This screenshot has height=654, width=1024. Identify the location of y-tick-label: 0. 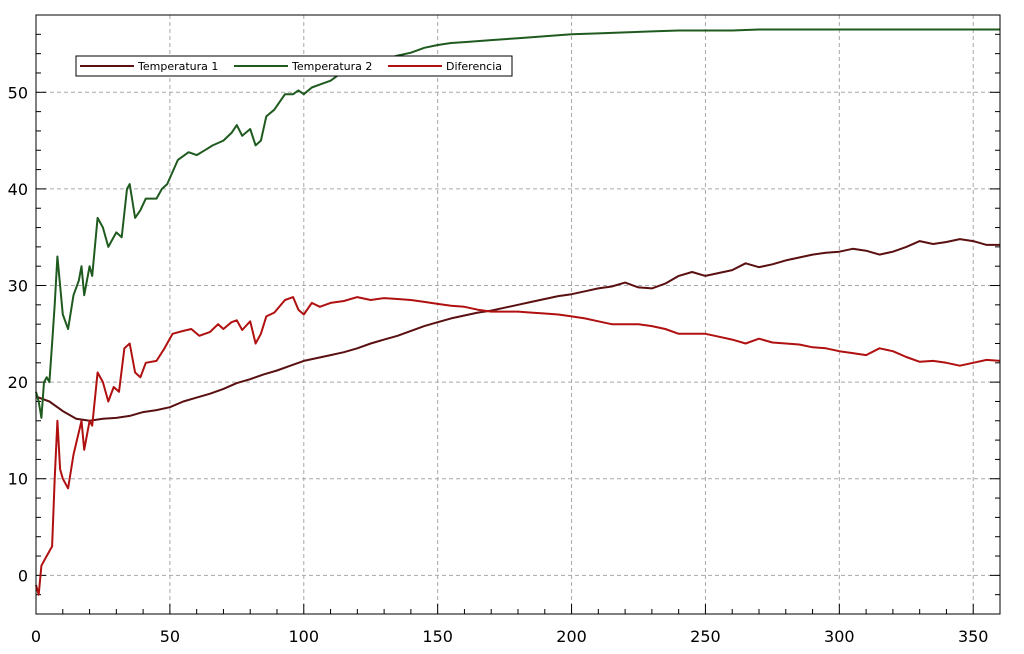
(23, 575).